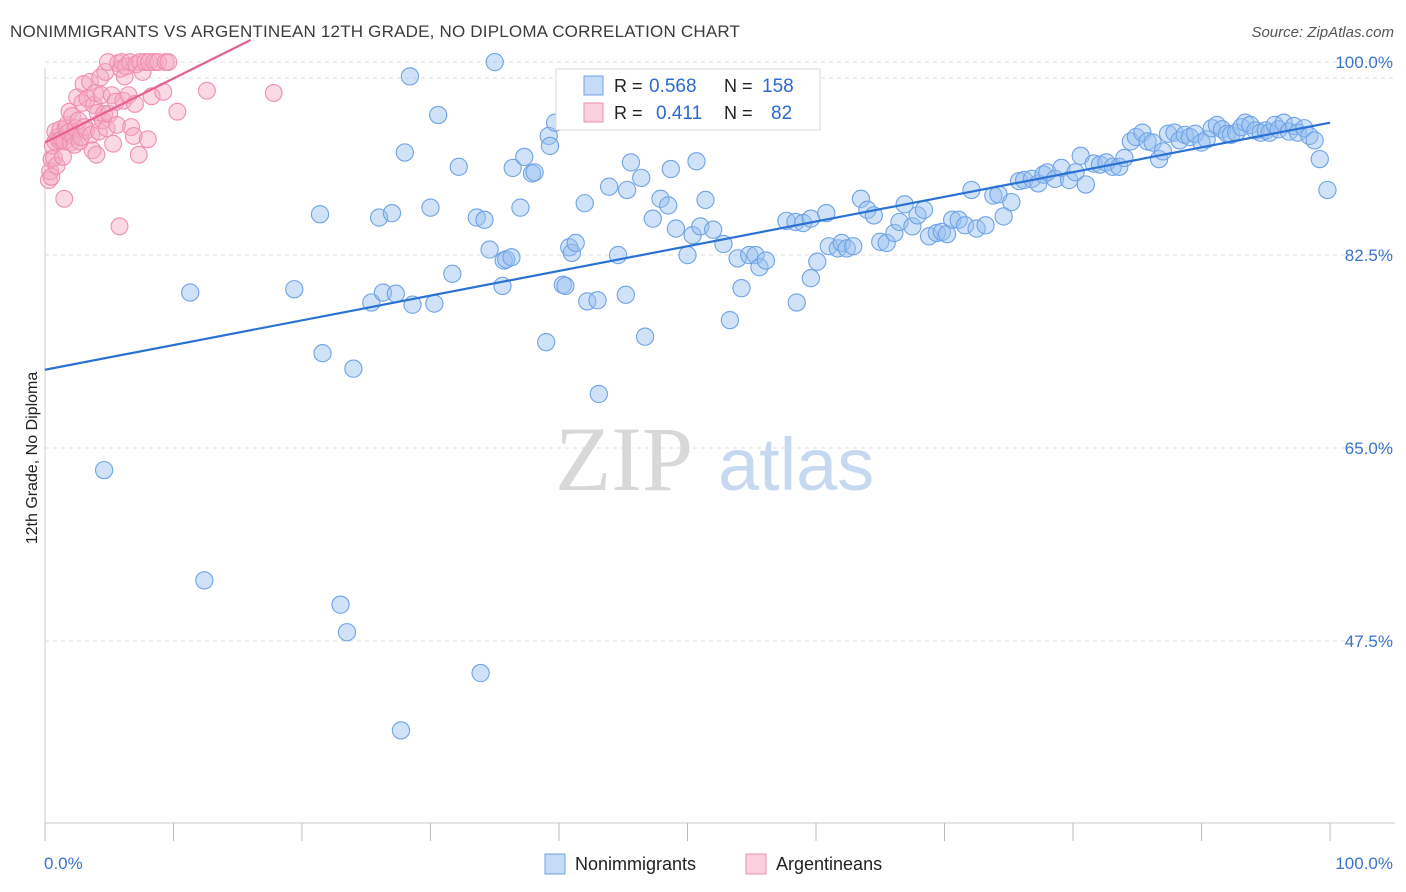 The height and width of the screenshot is (892, 1406). Describe the element at coordinates (628, 86) in the screenshot. I see `legend-r-label-1: R =` at that location.